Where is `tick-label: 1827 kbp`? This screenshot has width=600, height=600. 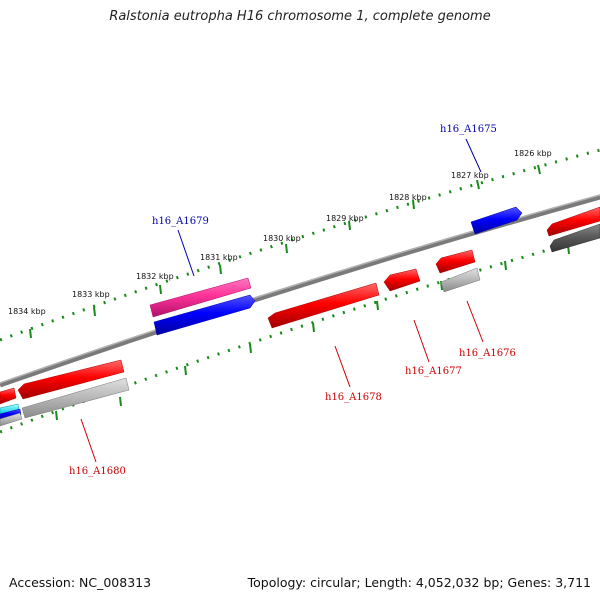 tick-label: 1827 kbp is located at coordinates (470, 175).